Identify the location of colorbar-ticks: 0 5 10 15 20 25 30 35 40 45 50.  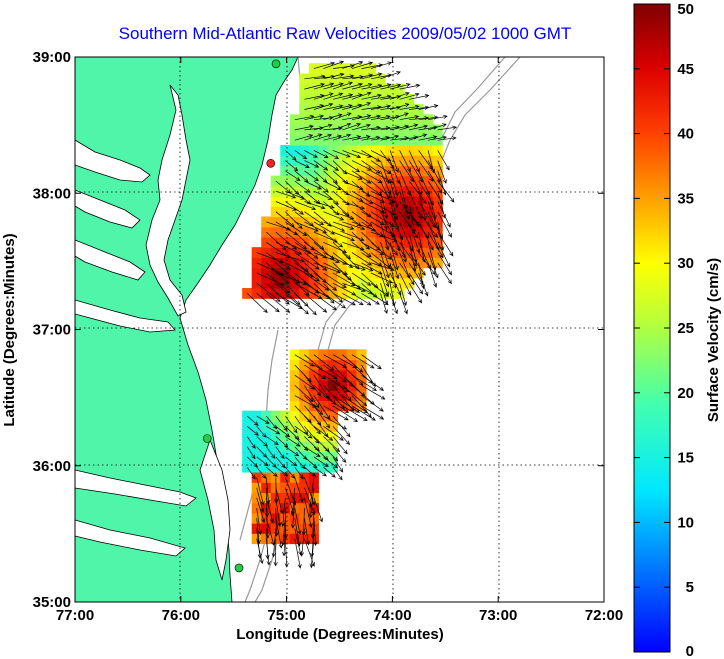
(664, 330).